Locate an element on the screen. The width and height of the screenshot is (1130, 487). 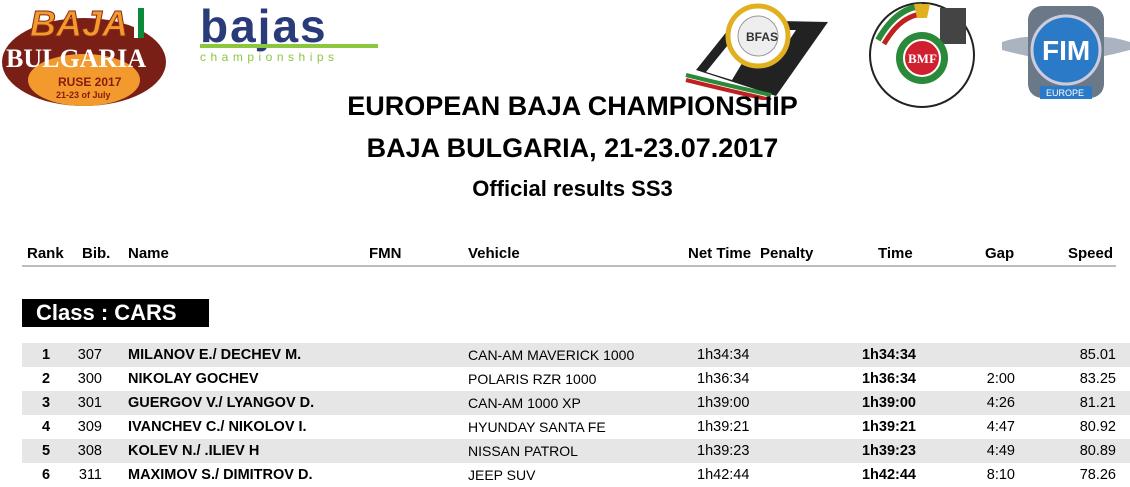
net-time-cell: 1h36:34 is located at coordinates (723, 379).